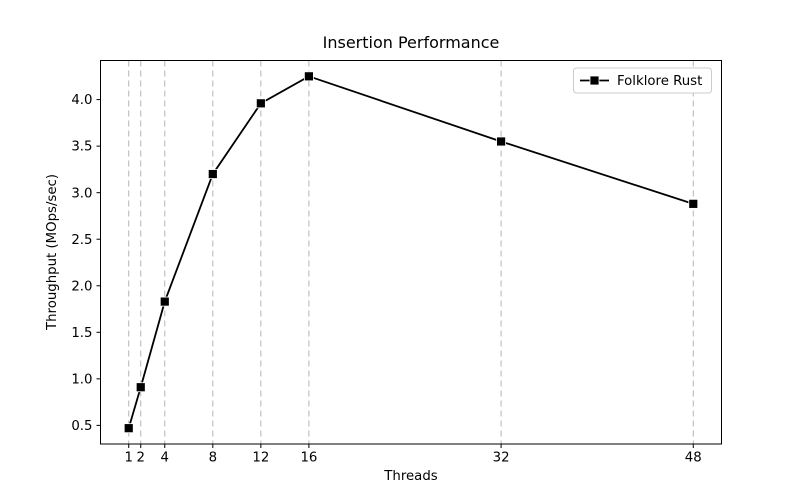 This screenshot has width=800, height=500. I want to click on y-axis-label: Throughput (MOps/sec), so click(52, 252).